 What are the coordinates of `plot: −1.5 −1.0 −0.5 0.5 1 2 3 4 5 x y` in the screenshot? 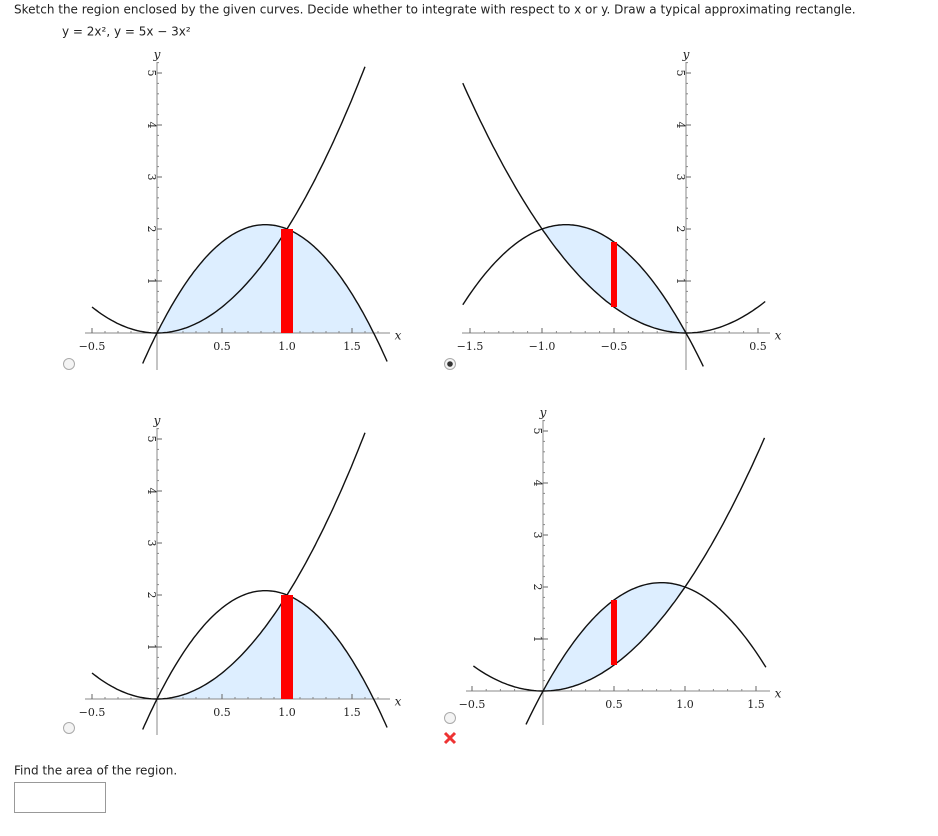 It's located at (613, 209).